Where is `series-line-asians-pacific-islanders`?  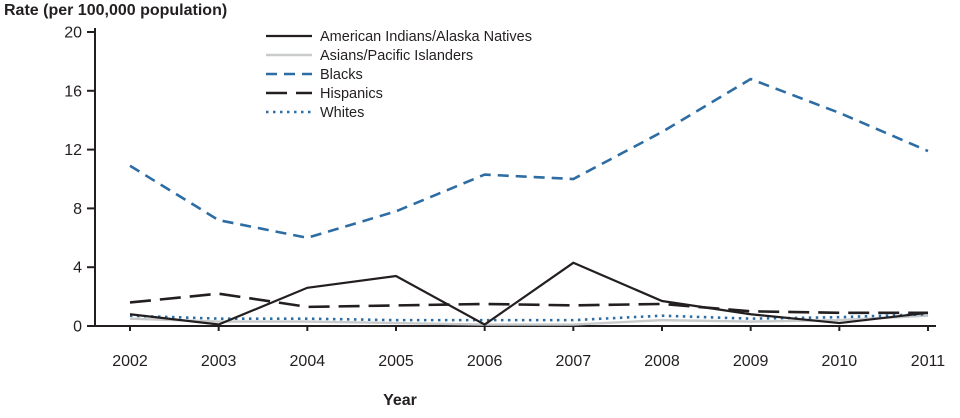
series-line-asians-pacific-islanders is located at coordinates (529, 320).